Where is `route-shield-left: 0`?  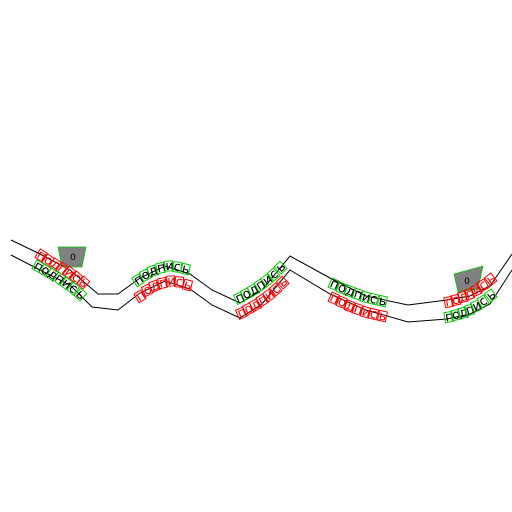
route-shield-left: 0 is located at coordinates (72, 257).